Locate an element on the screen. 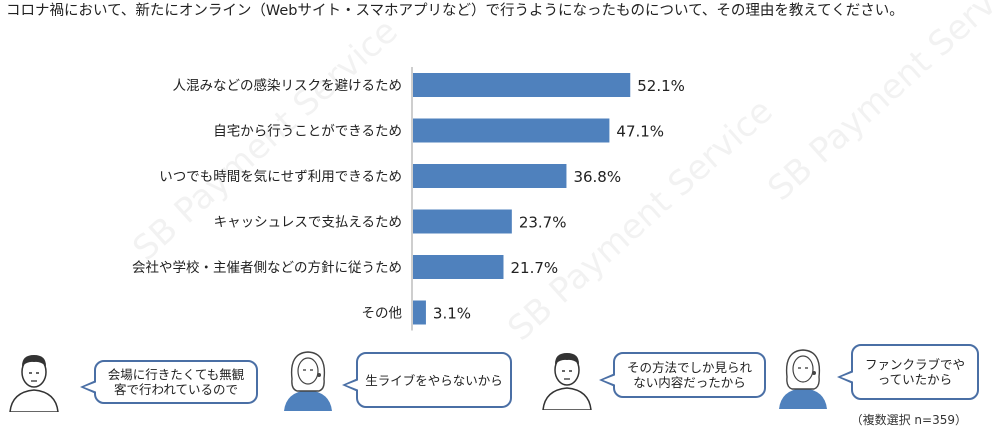 The width and height of the screenshot is (993, 433). speech-bubble: ファンクラブでやっていたから is located at coordinates (908, 372).